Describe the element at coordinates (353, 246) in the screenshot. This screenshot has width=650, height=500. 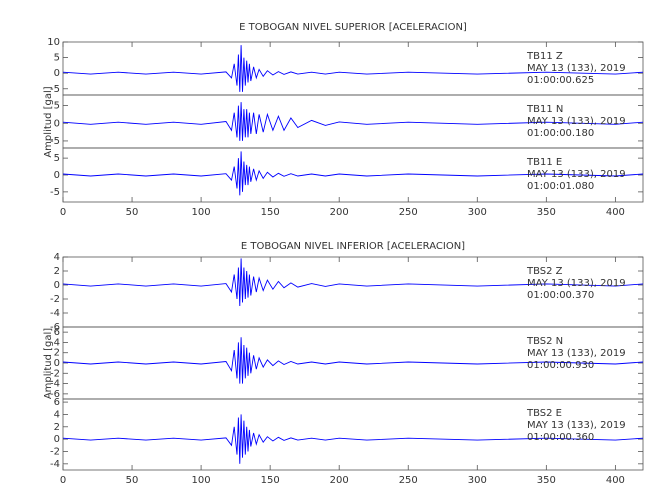
I see `chart-title: E TOBOGAN NIVEL INFERIOR [ACELERACION]` at that location.